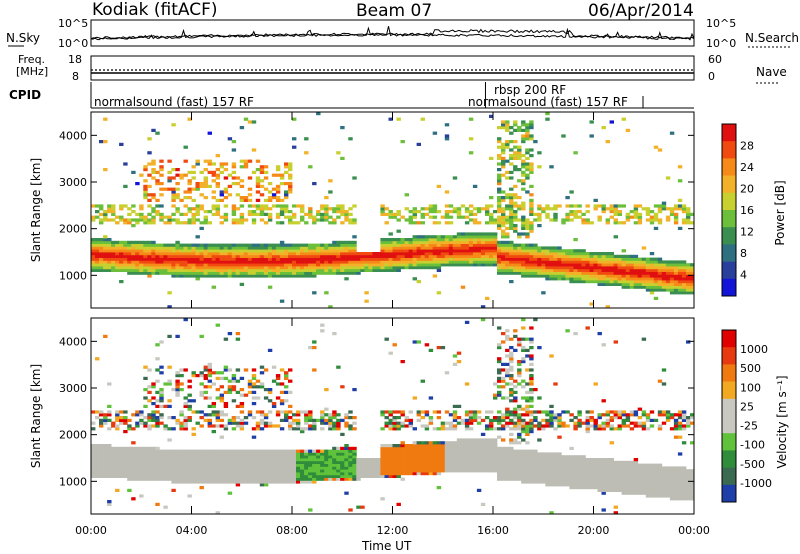  Describe the element at coordinates (36, 210) in the screenshot. I see `power-ylabel: Slant Range [km]` at that location.